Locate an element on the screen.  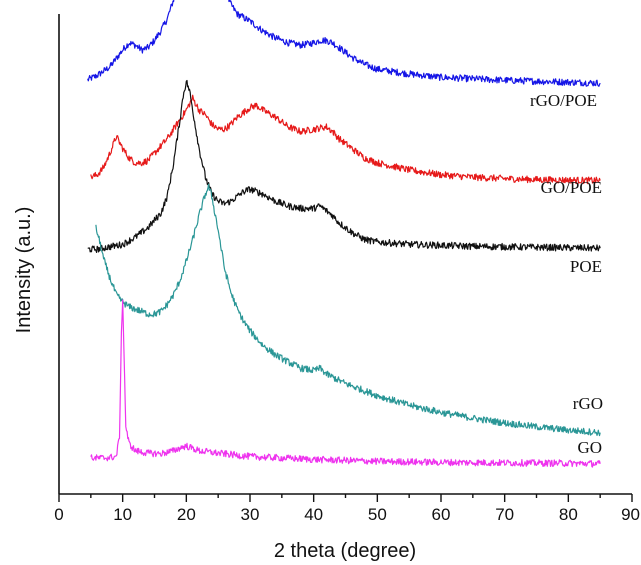
x-tick-label: 70 is located at coordinates (504, 514).